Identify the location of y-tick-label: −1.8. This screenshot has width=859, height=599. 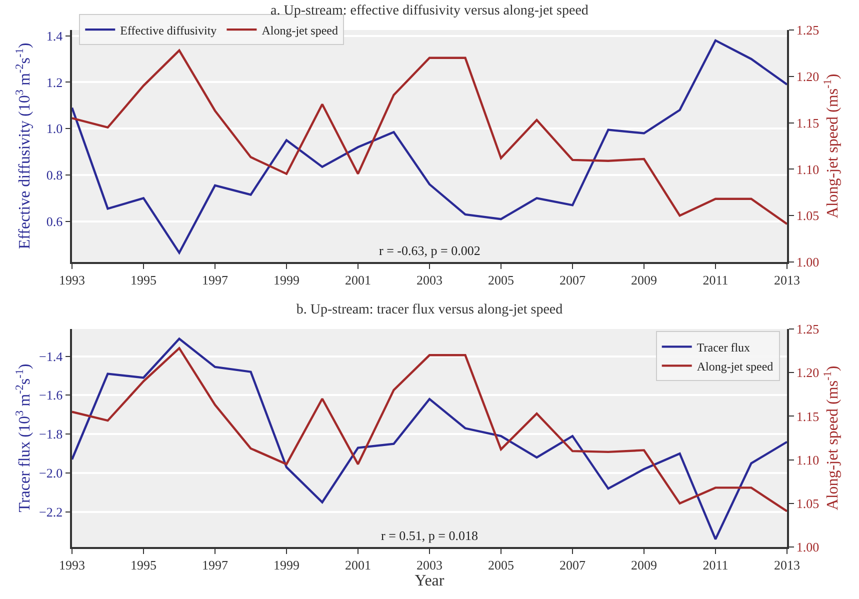
(51, 434).